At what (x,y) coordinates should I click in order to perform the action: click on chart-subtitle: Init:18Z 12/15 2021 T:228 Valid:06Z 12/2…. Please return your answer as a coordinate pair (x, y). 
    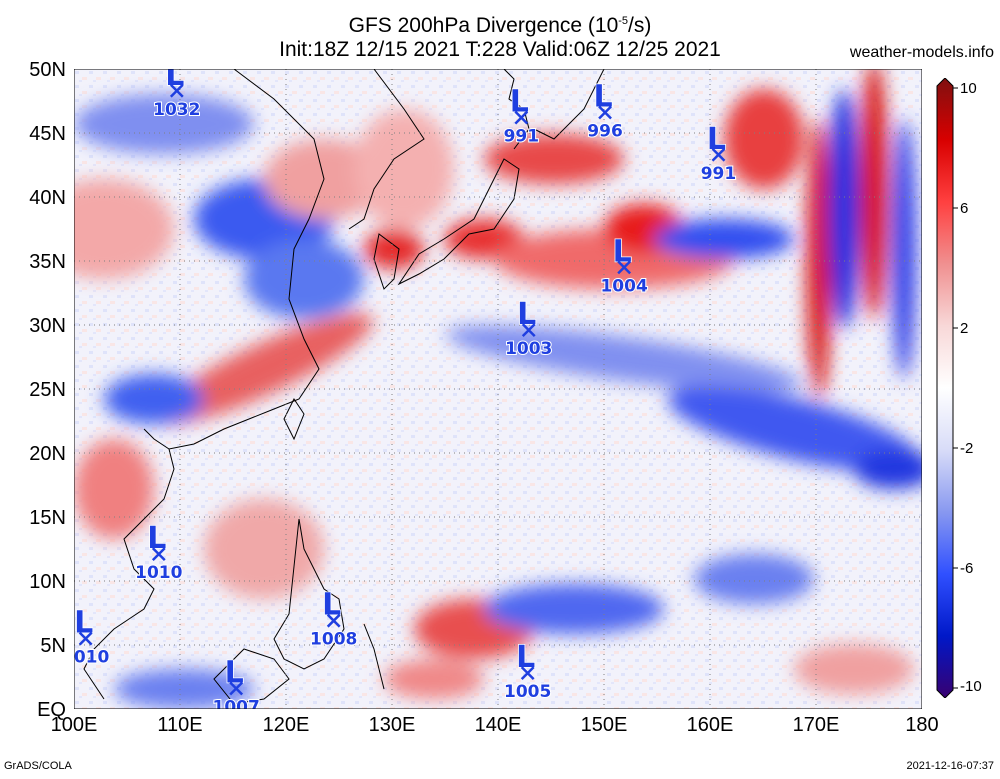
    Looking at the image, I should click on (500, 49).